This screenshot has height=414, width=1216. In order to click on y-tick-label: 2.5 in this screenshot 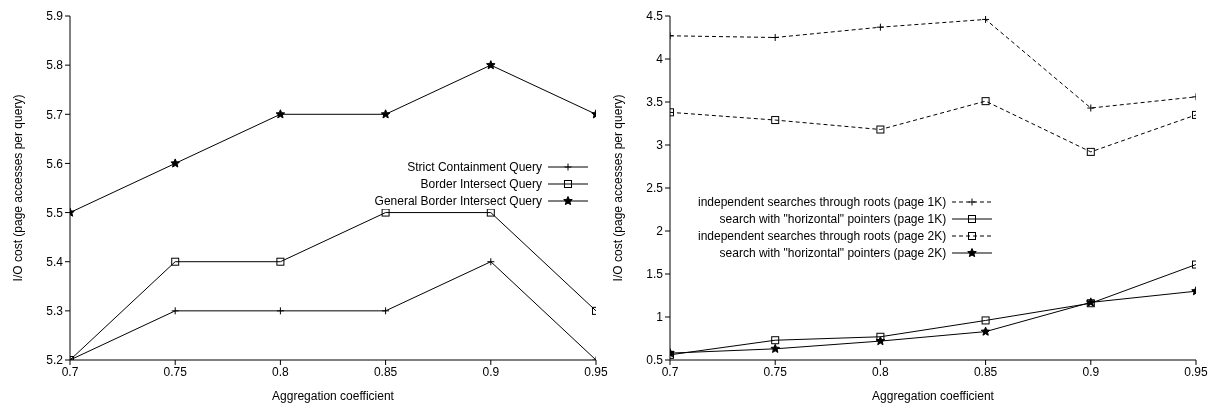, I will do `click(655, 188)`.